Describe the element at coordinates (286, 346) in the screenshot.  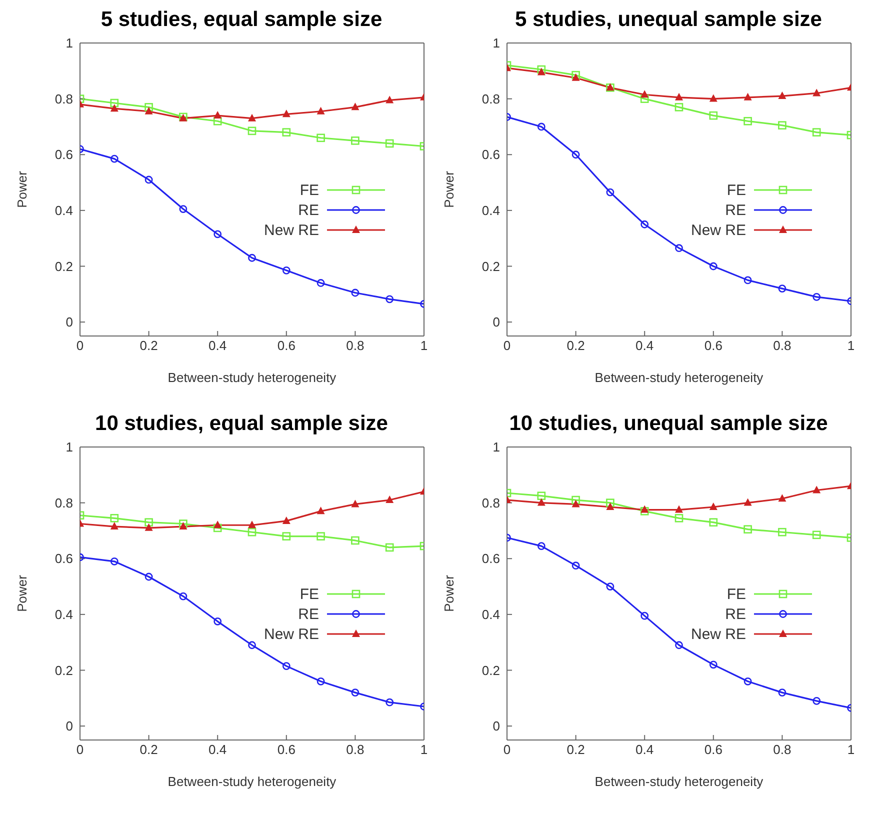
I see `x-tick-label: 0.6` at that location.